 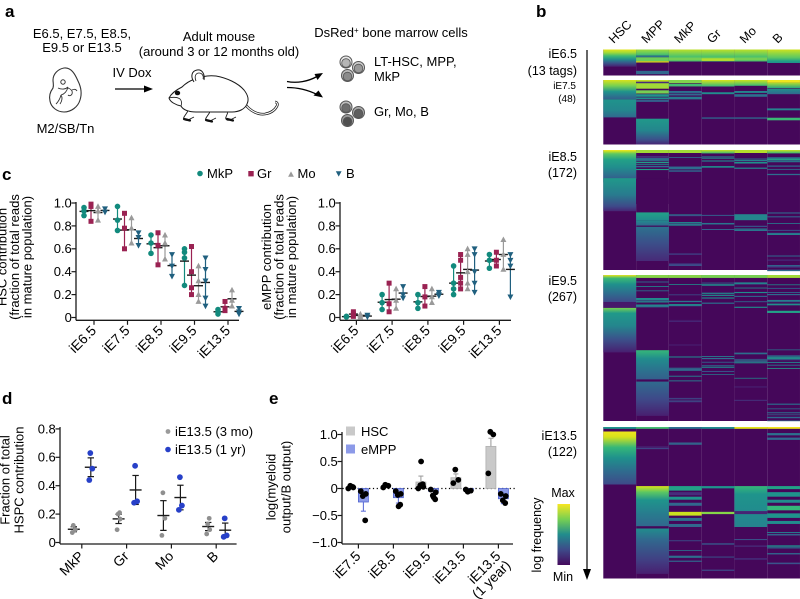 What do you see at coordinates (271, 487) in the screenshot?
I see `svg-text: log(myeloid` at bounding box center [271, 487].